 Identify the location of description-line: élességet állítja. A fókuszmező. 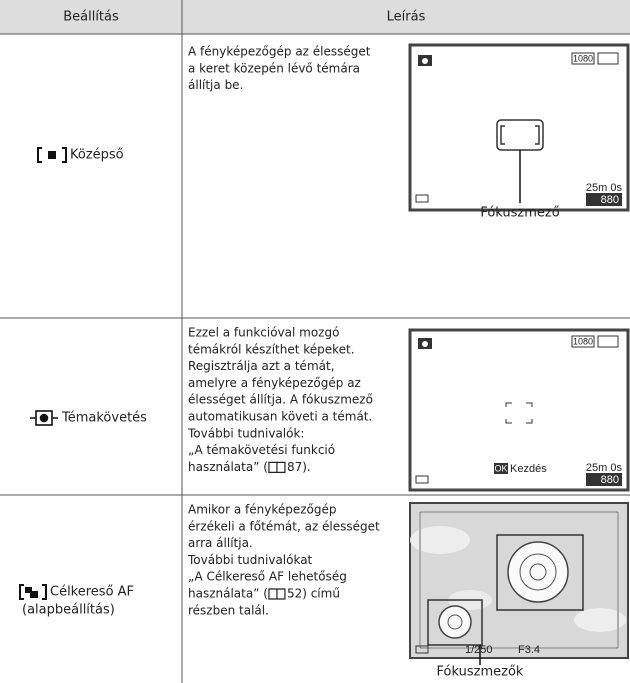
(280, 400).